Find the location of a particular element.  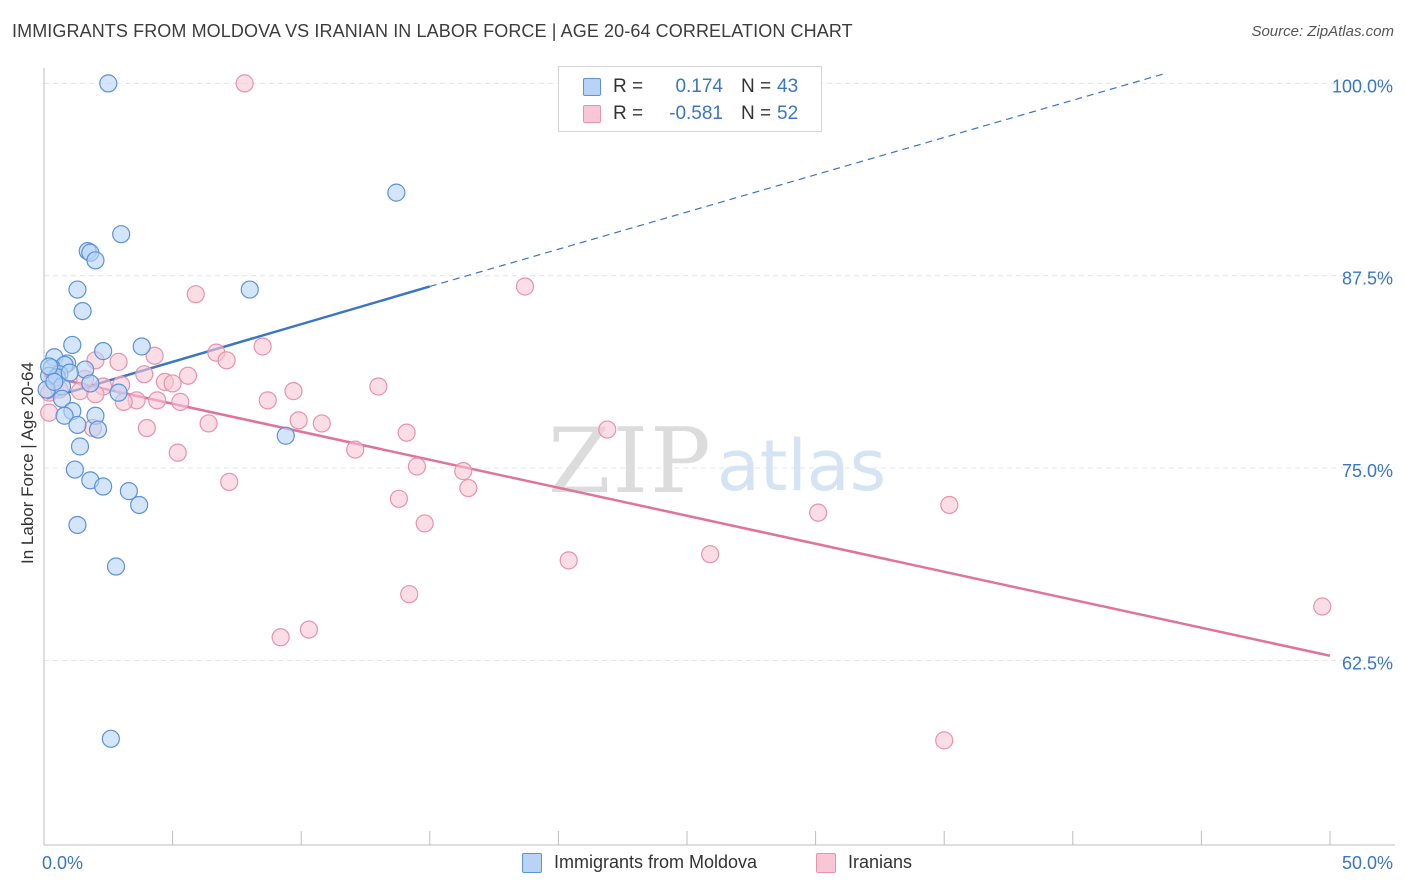

y-tick-label: 100.0% is located at coordinates (1362, 86).